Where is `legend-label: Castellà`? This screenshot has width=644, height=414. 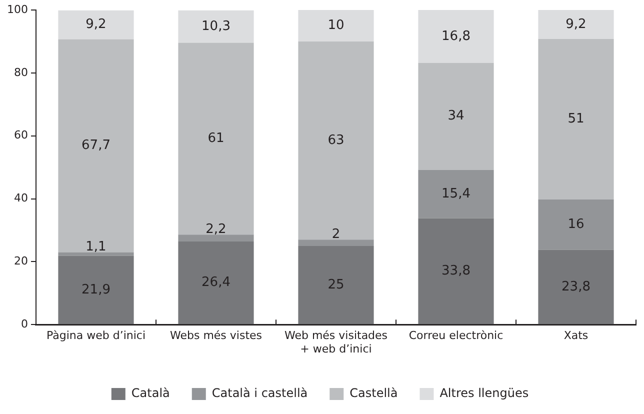
legend-label: Castellà is located at coordinates (374, 393).